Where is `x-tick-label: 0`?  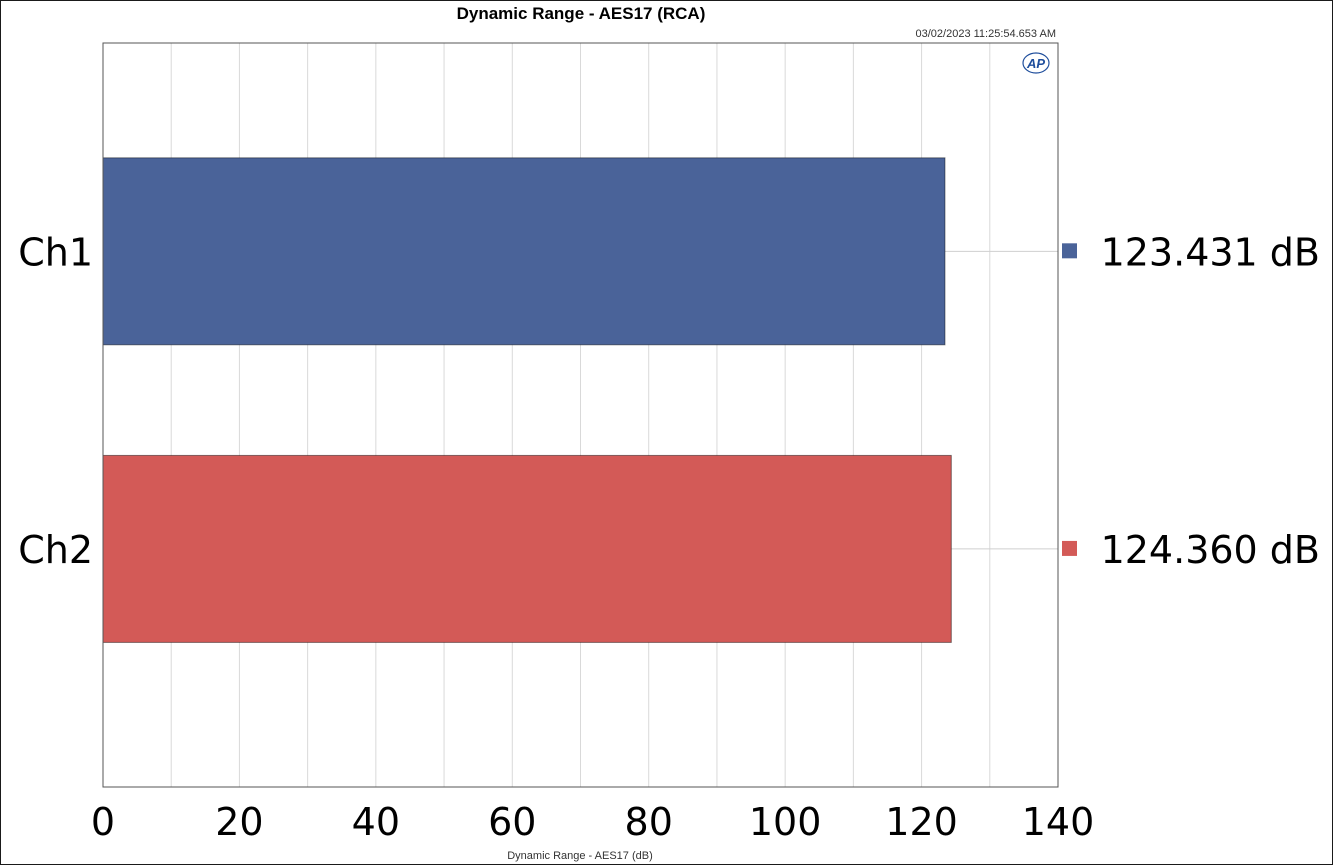 x-tick-label: 0 is located at coordinates (103, 822).